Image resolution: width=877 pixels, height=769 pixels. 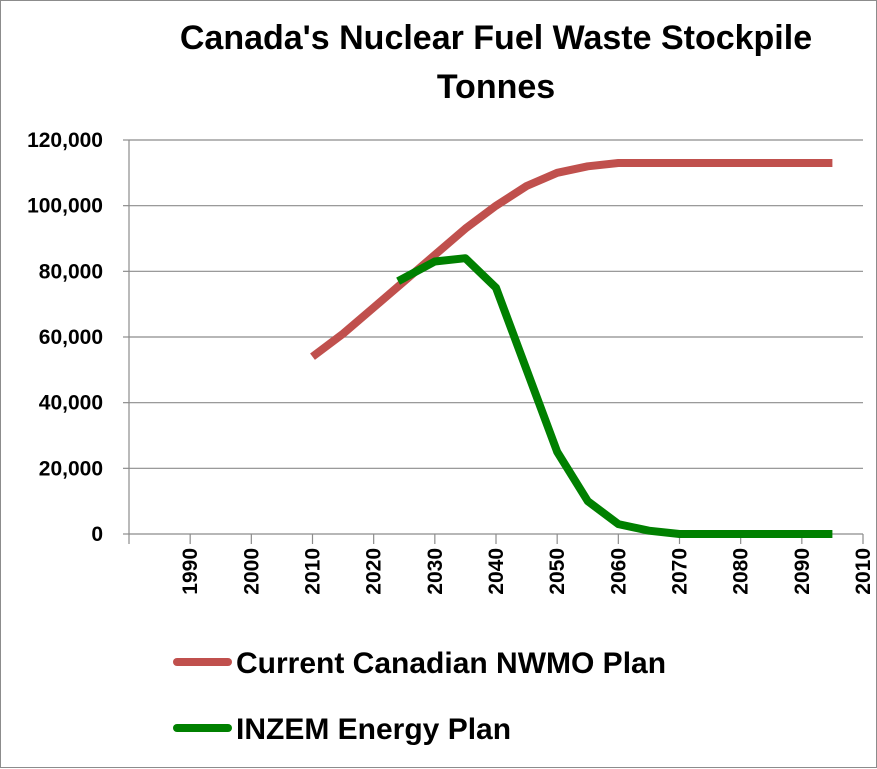 I want to click on legend-label-1: Current Canadian NWMO Plan, so click(x=451, y=663).